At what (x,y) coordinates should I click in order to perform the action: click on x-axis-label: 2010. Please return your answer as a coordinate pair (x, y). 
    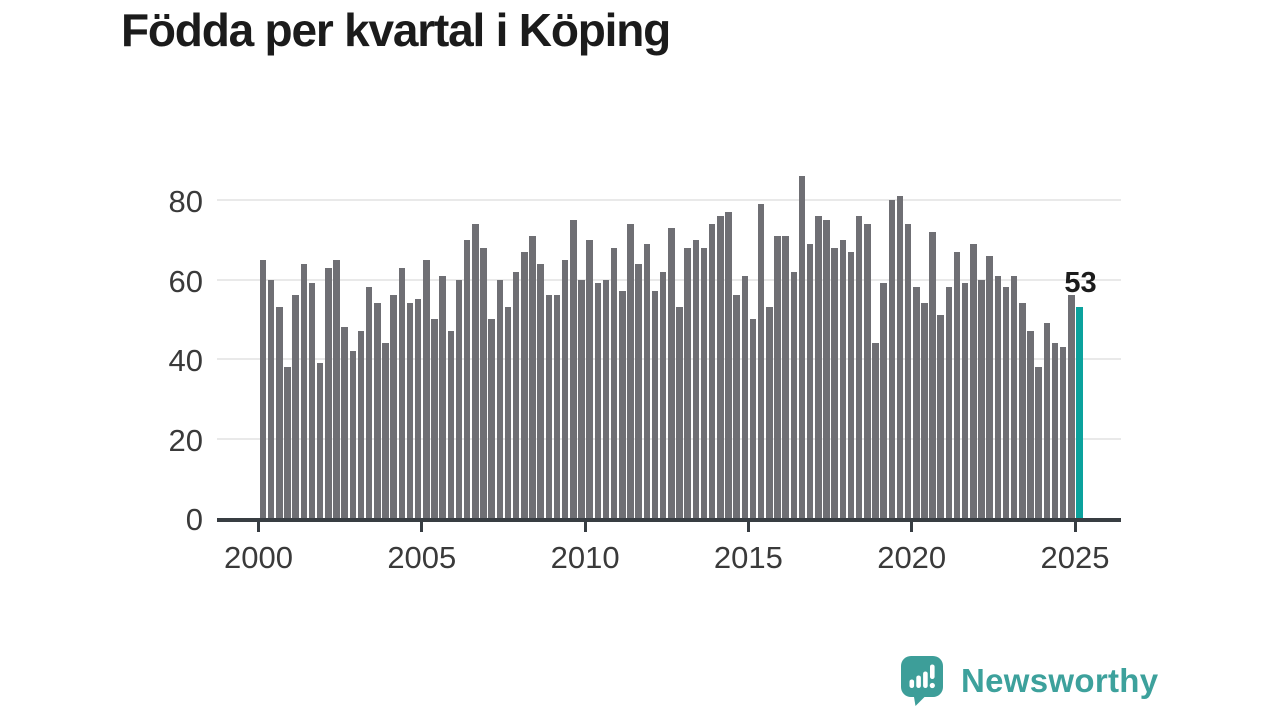
    Looking at the image, I should click on (585, 557).